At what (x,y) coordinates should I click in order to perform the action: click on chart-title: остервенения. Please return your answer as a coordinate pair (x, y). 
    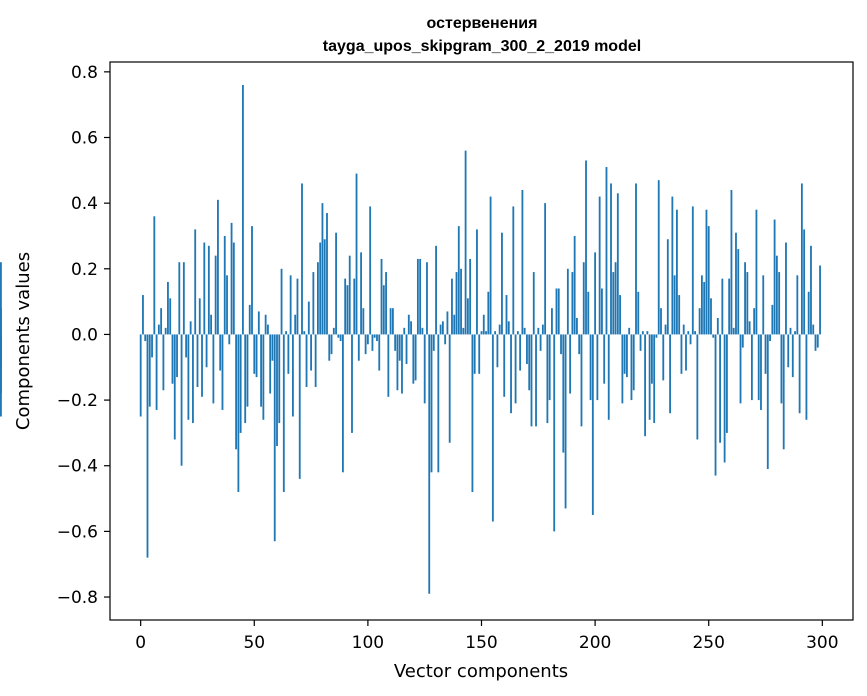
    Looking at the image, I should click on (482, 23).